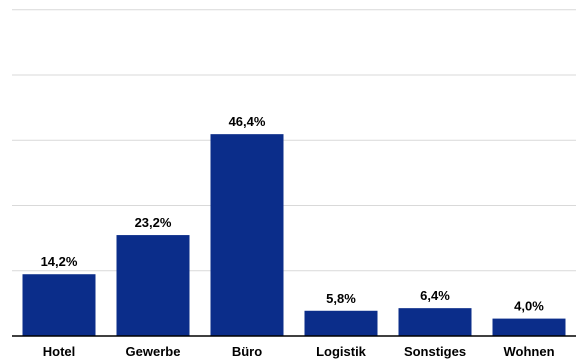 This screenshot has width=582, height=359. Describe the element at coordinates (435, 295) in the screenshot. I see `data-label: 6,4%` at that location.